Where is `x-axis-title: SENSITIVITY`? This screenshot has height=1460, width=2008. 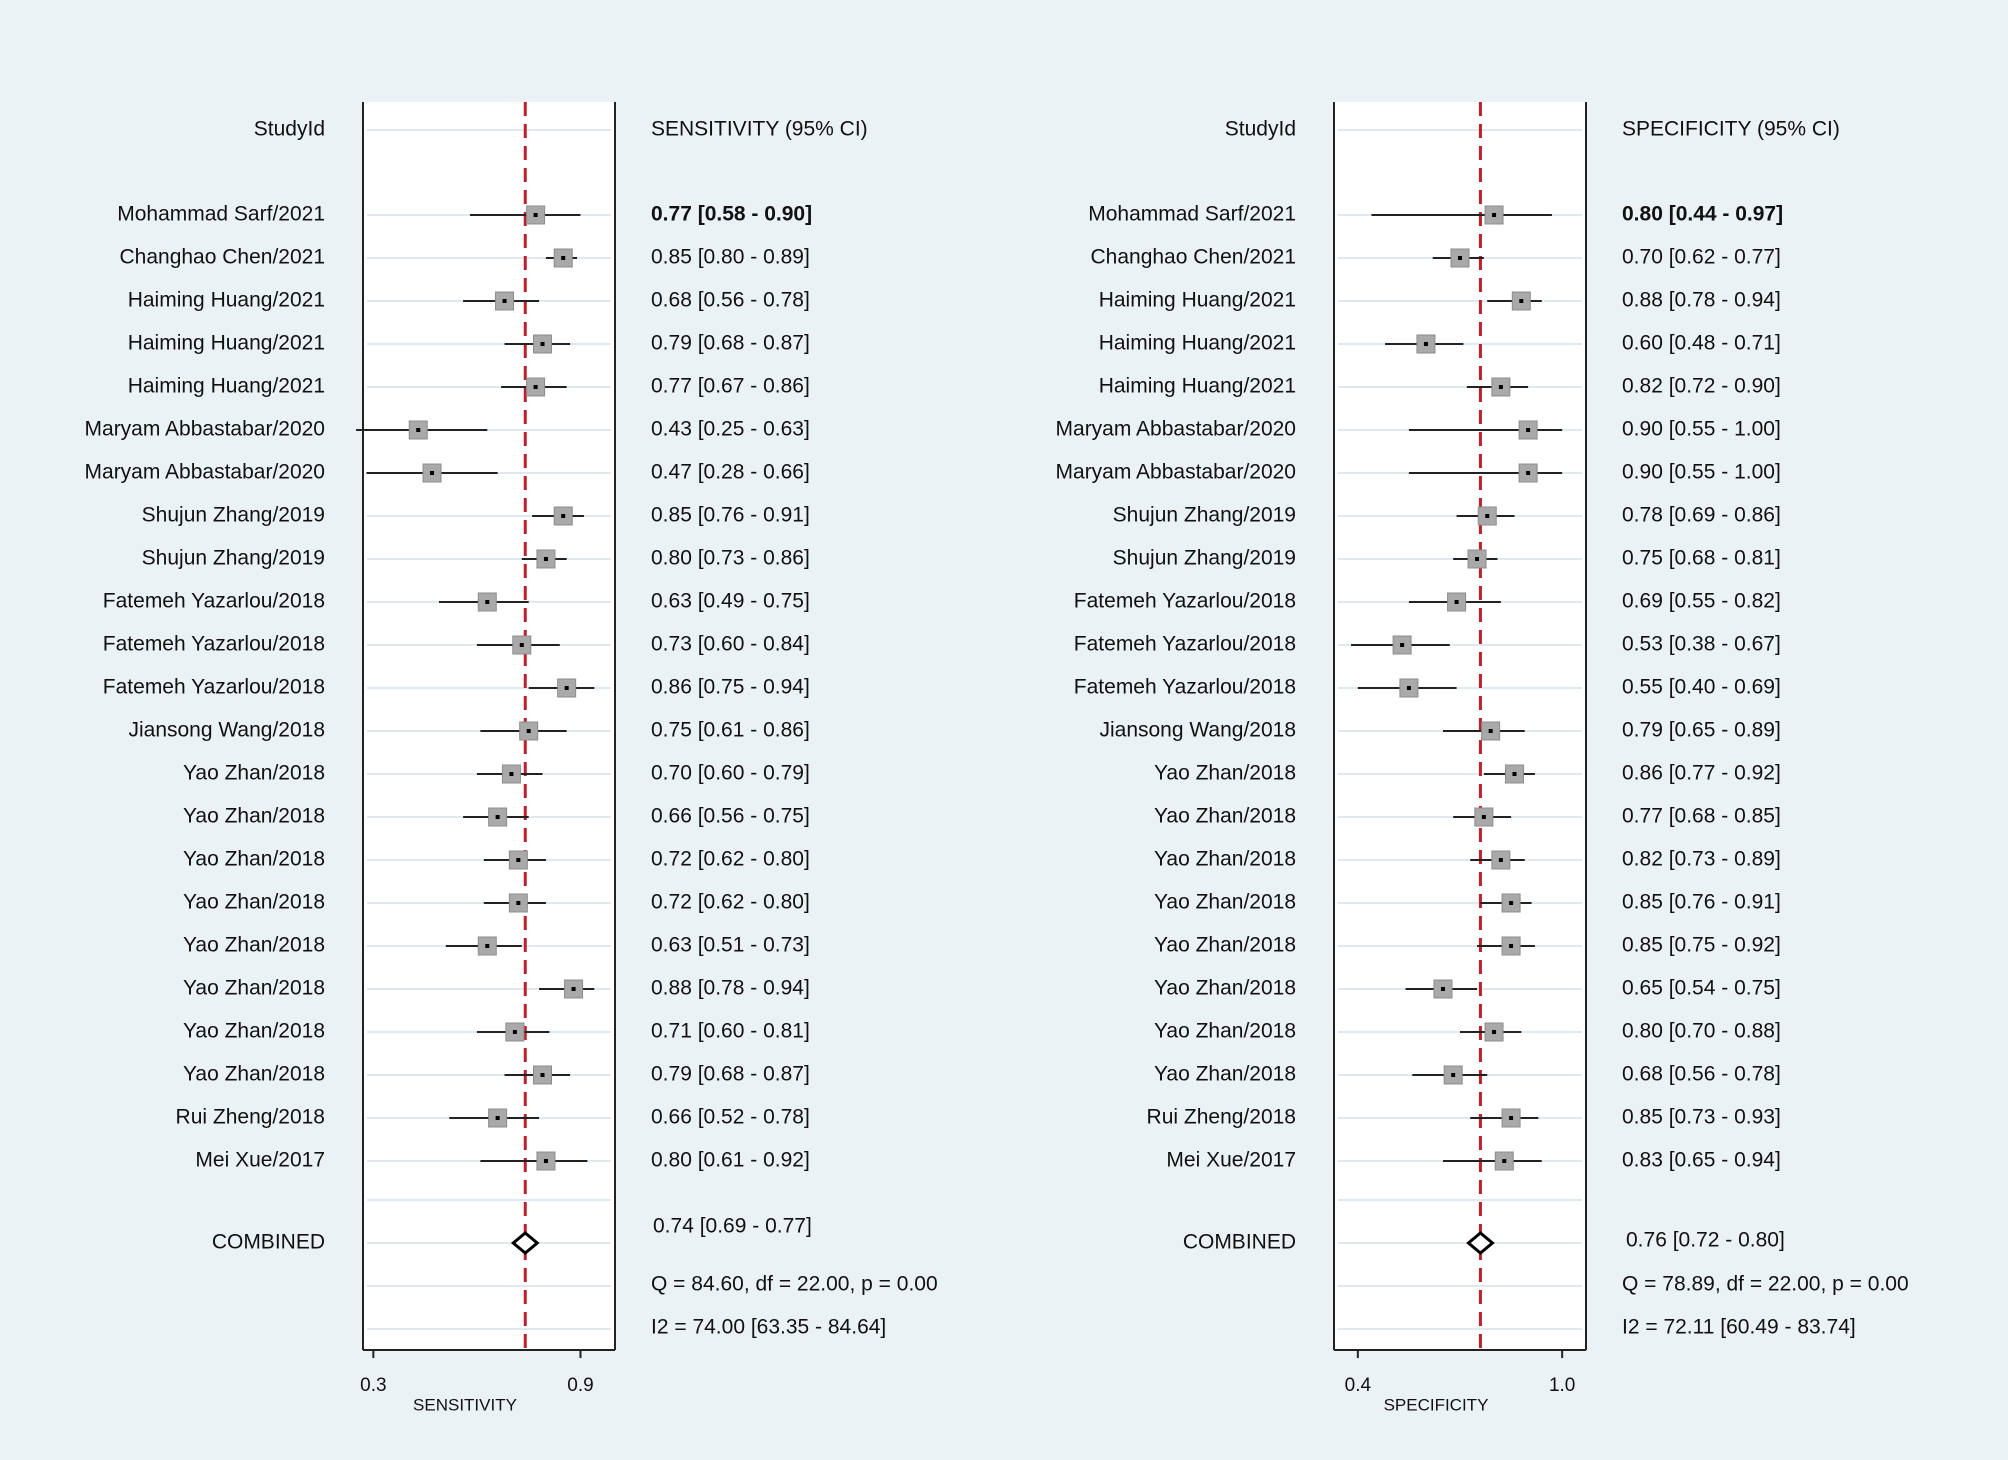
x-axis-title: SENSITIVITY is located at coordinates (465, 1404).